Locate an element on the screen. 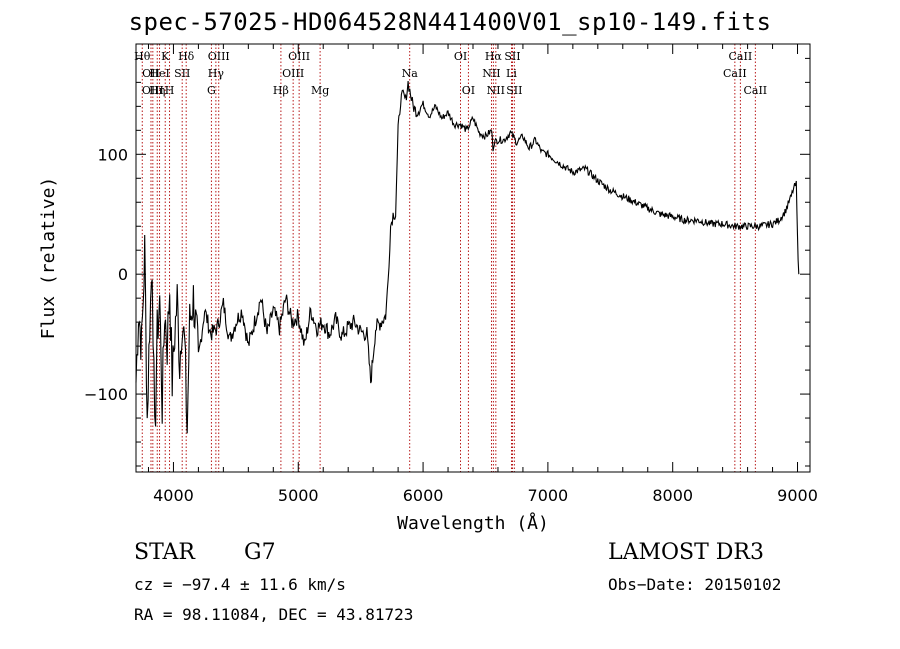  line-marker-label-5: K is located at coordinates (165, 56).